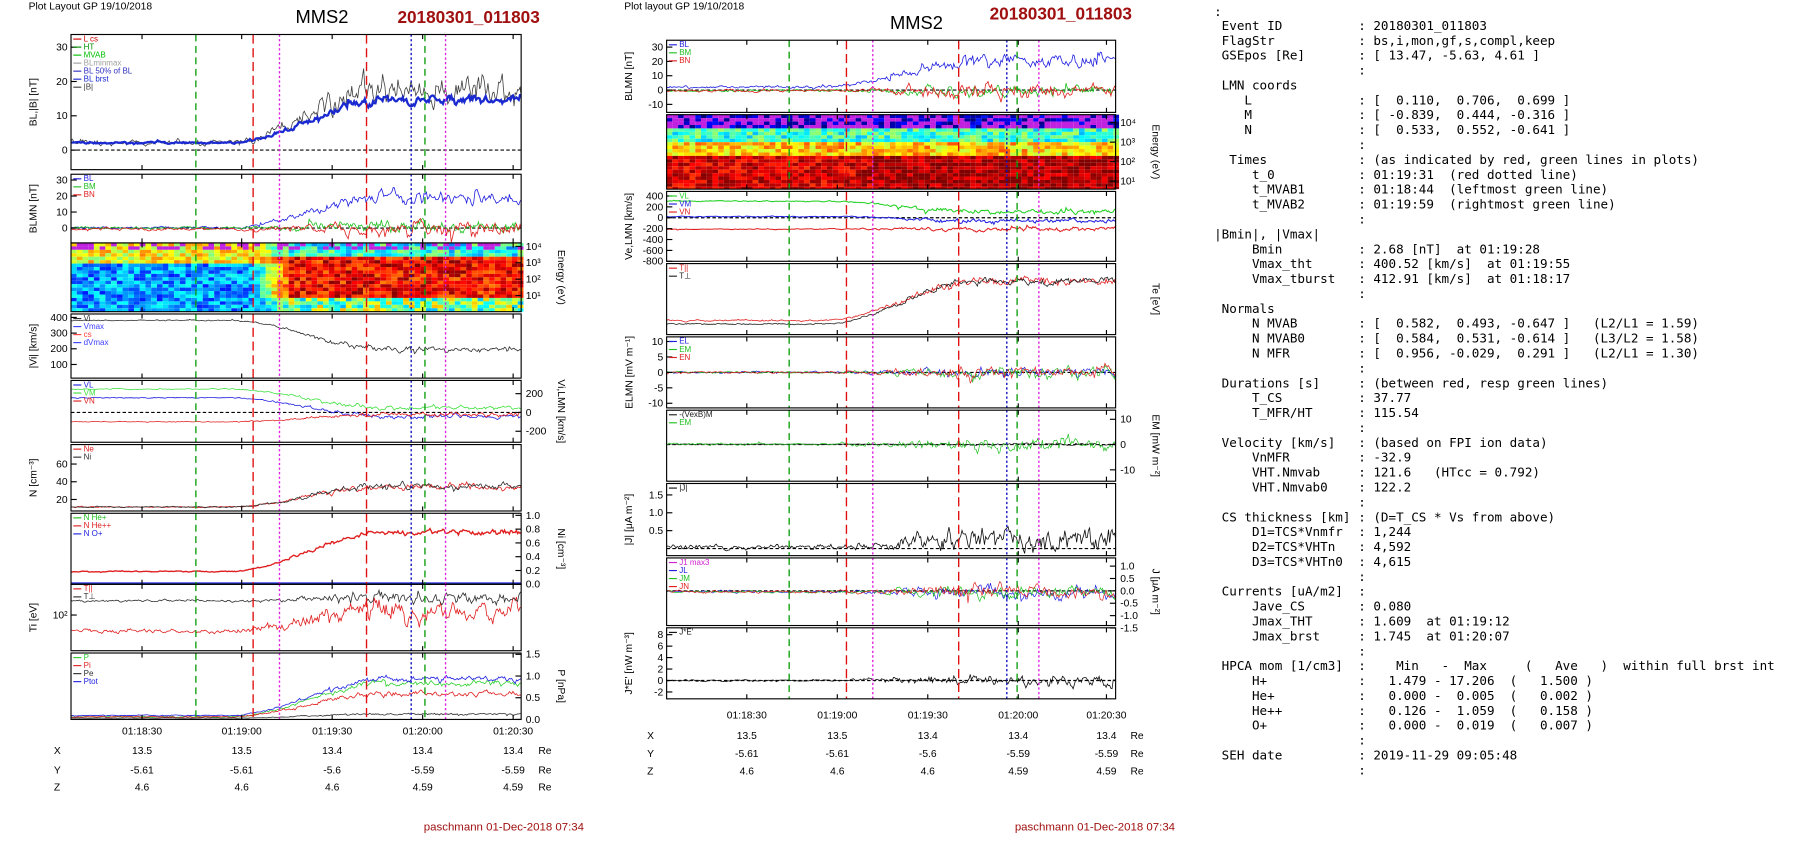 The image size is (1804, 841). I want to click on info-value: : 4,592, so click(1384, 546).